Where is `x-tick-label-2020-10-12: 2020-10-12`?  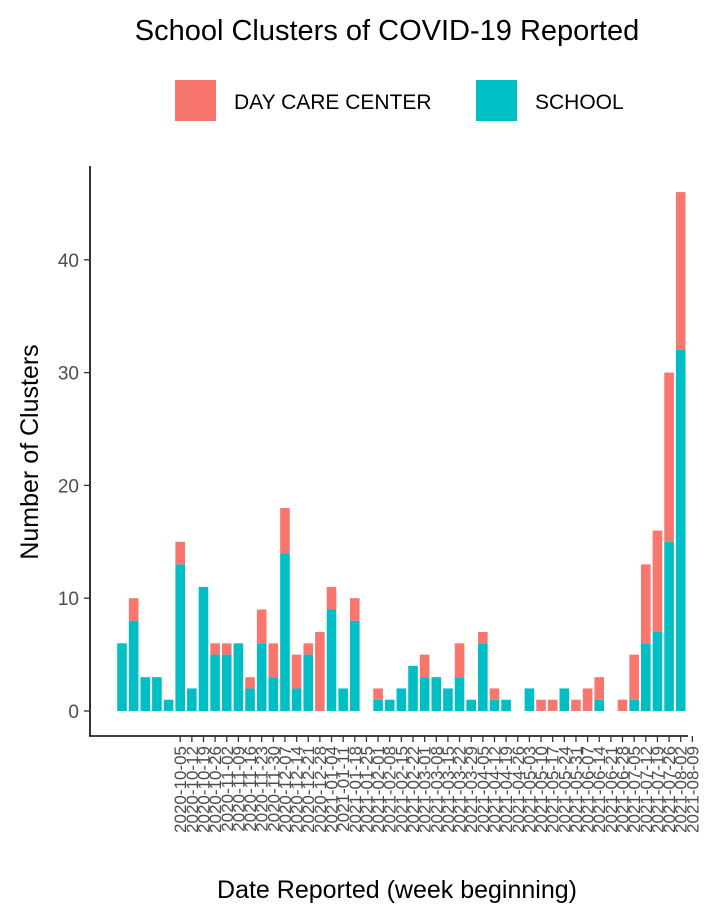 x-tick-label-2020-10-12: 2020-10-12 is located at coordinates (192, 789).